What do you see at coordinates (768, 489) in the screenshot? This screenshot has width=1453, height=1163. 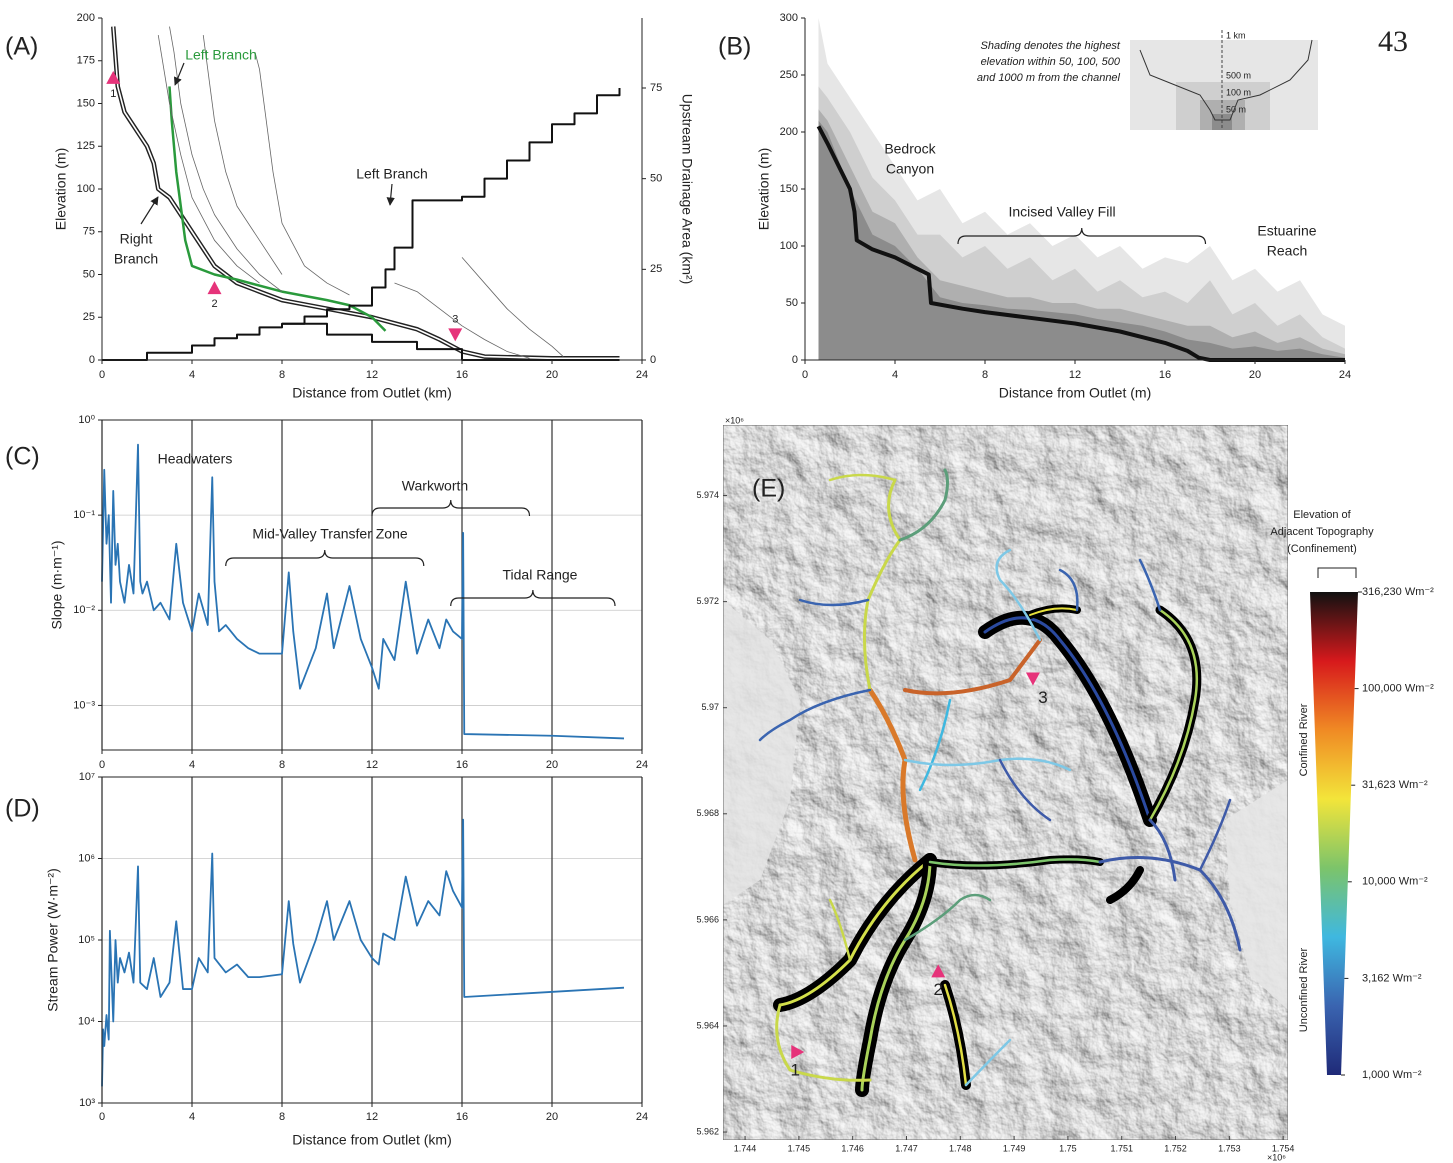 I see `panel-label: (E)` at bounding box center [768, 489].